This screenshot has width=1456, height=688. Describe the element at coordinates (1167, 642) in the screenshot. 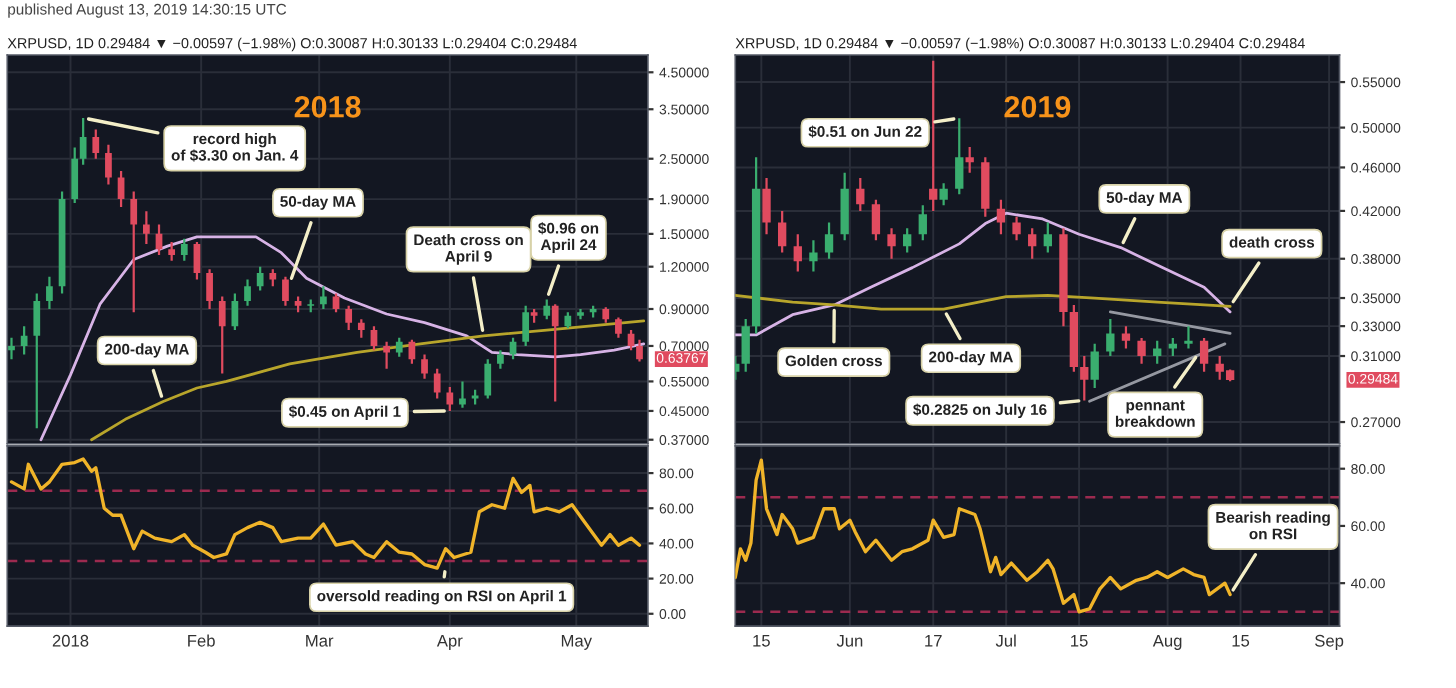

I see `x-tick-label: Aug` at that location.